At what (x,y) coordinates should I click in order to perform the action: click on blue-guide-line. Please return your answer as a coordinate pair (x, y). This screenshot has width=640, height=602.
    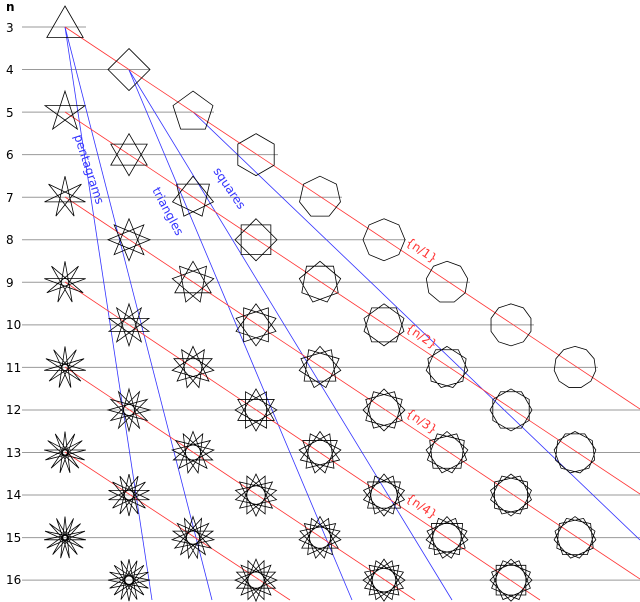
    Looking at the image, I should click on (108, 313).